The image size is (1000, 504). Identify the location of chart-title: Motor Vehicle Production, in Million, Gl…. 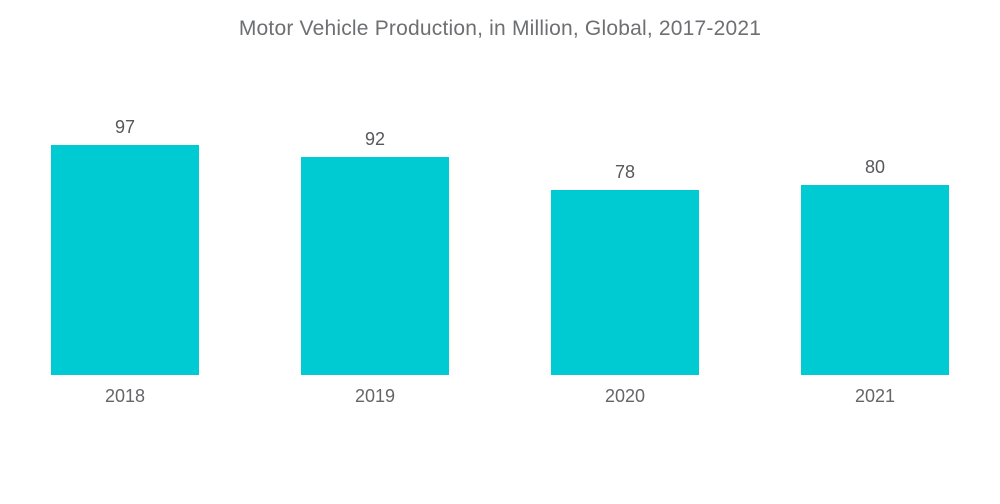
(500, 28).